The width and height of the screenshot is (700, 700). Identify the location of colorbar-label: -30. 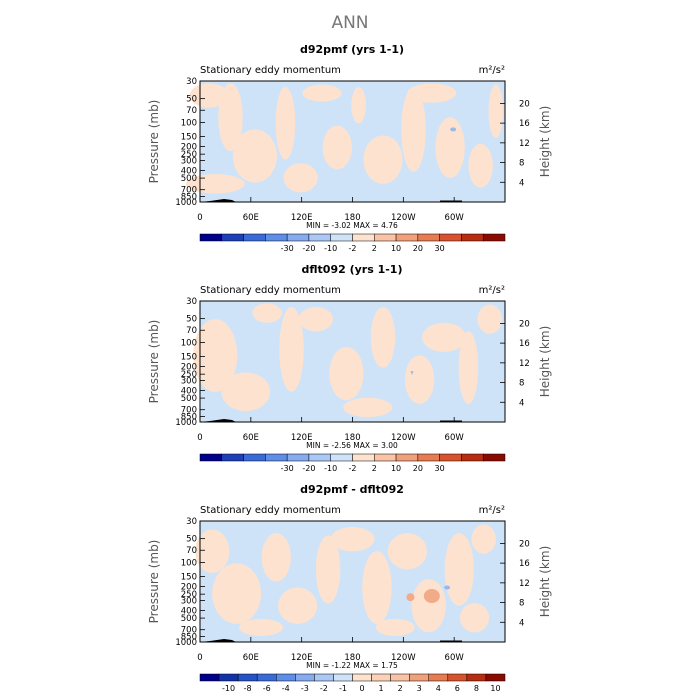
(287, 248).